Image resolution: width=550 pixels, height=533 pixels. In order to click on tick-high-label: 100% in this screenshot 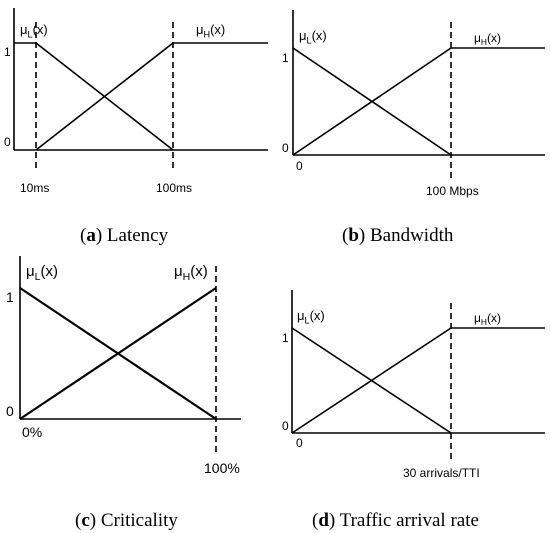, I will do `click(222, 468)`.